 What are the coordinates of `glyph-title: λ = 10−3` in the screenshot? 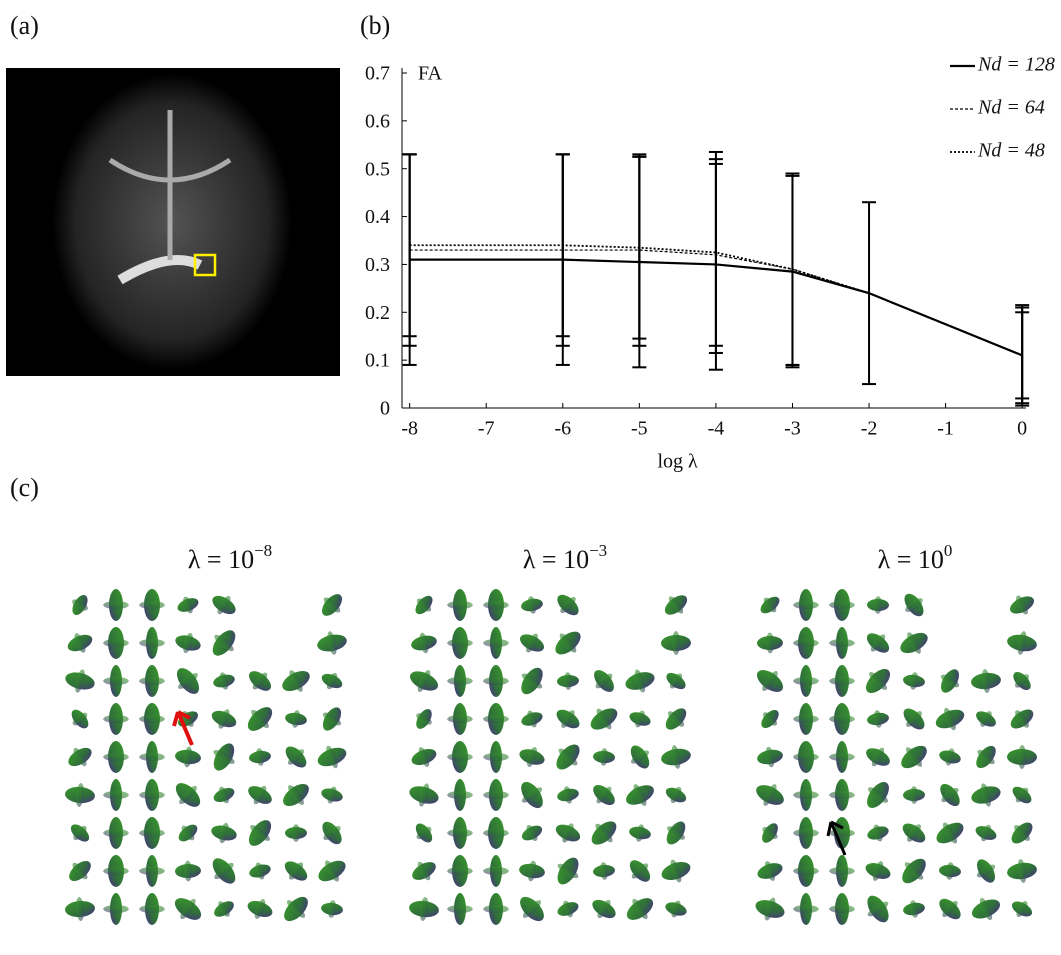 It's located at (565, 557).